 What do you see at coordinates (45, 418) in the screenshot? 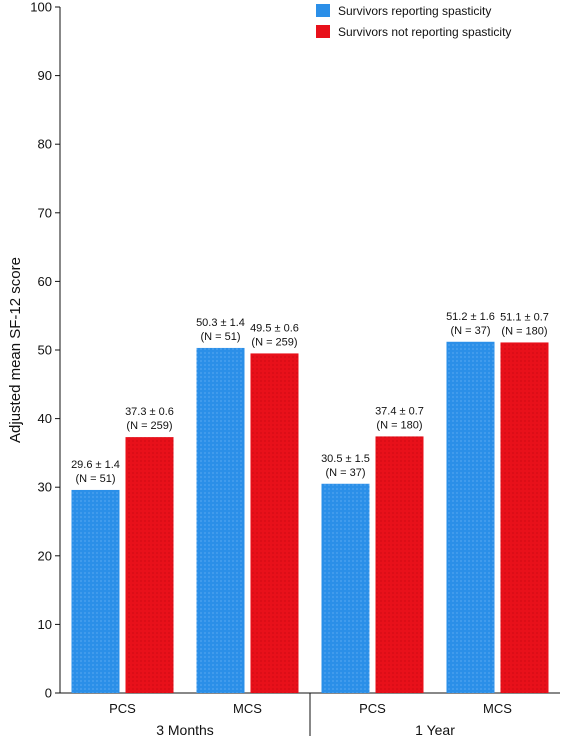
I see `y-tick-label: 40` at bounding box center [45, 418].